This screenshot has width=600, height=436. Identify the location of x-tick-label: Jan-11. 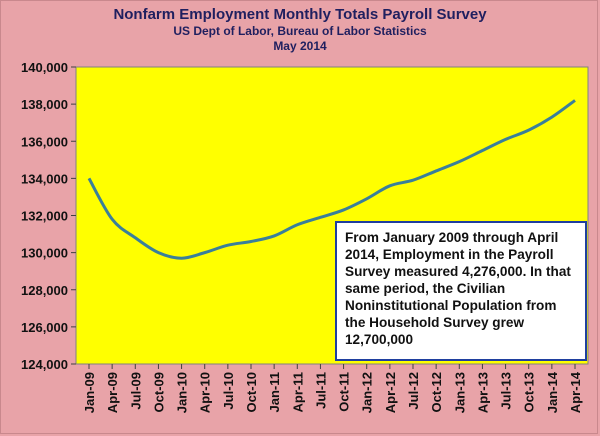
(274, 392).